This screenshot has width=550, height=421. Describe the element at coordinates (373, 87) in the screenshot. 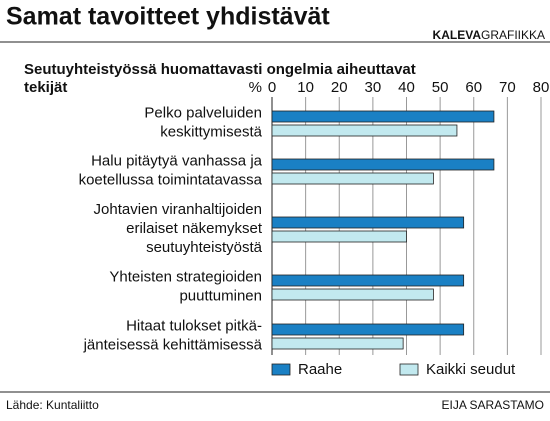

I see `x-tick-label: 30` at that location.